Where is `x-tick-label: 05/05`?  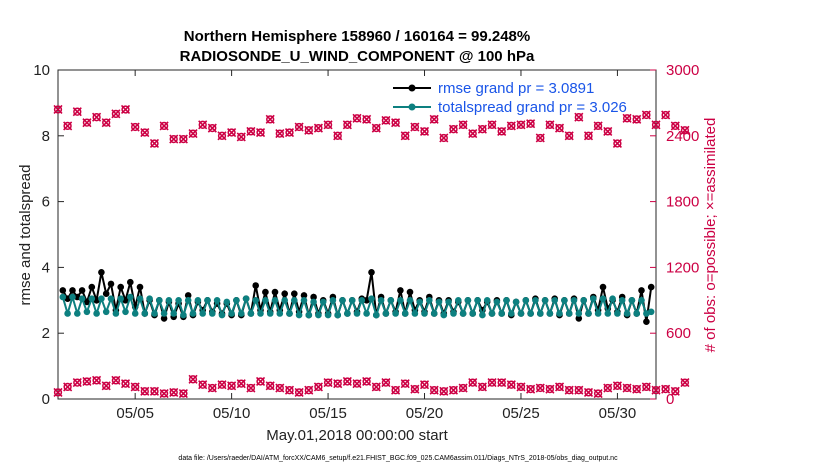
x-tick-label: 05/05 is located at coordinates (135, 413).